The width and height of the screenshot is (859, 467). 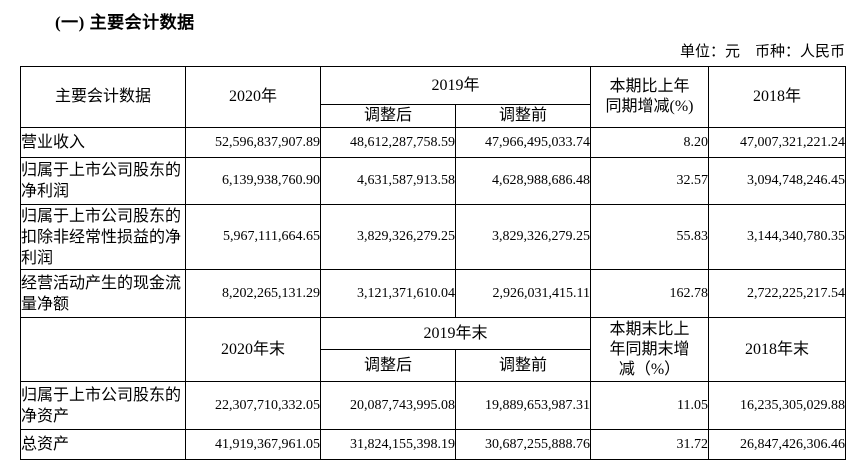 What do you see at coordinates (388, 444) in the screenshot?
I see `cell-total-assets-2019-after: 31,824,155,398.19` at bounding box center [388, 444].